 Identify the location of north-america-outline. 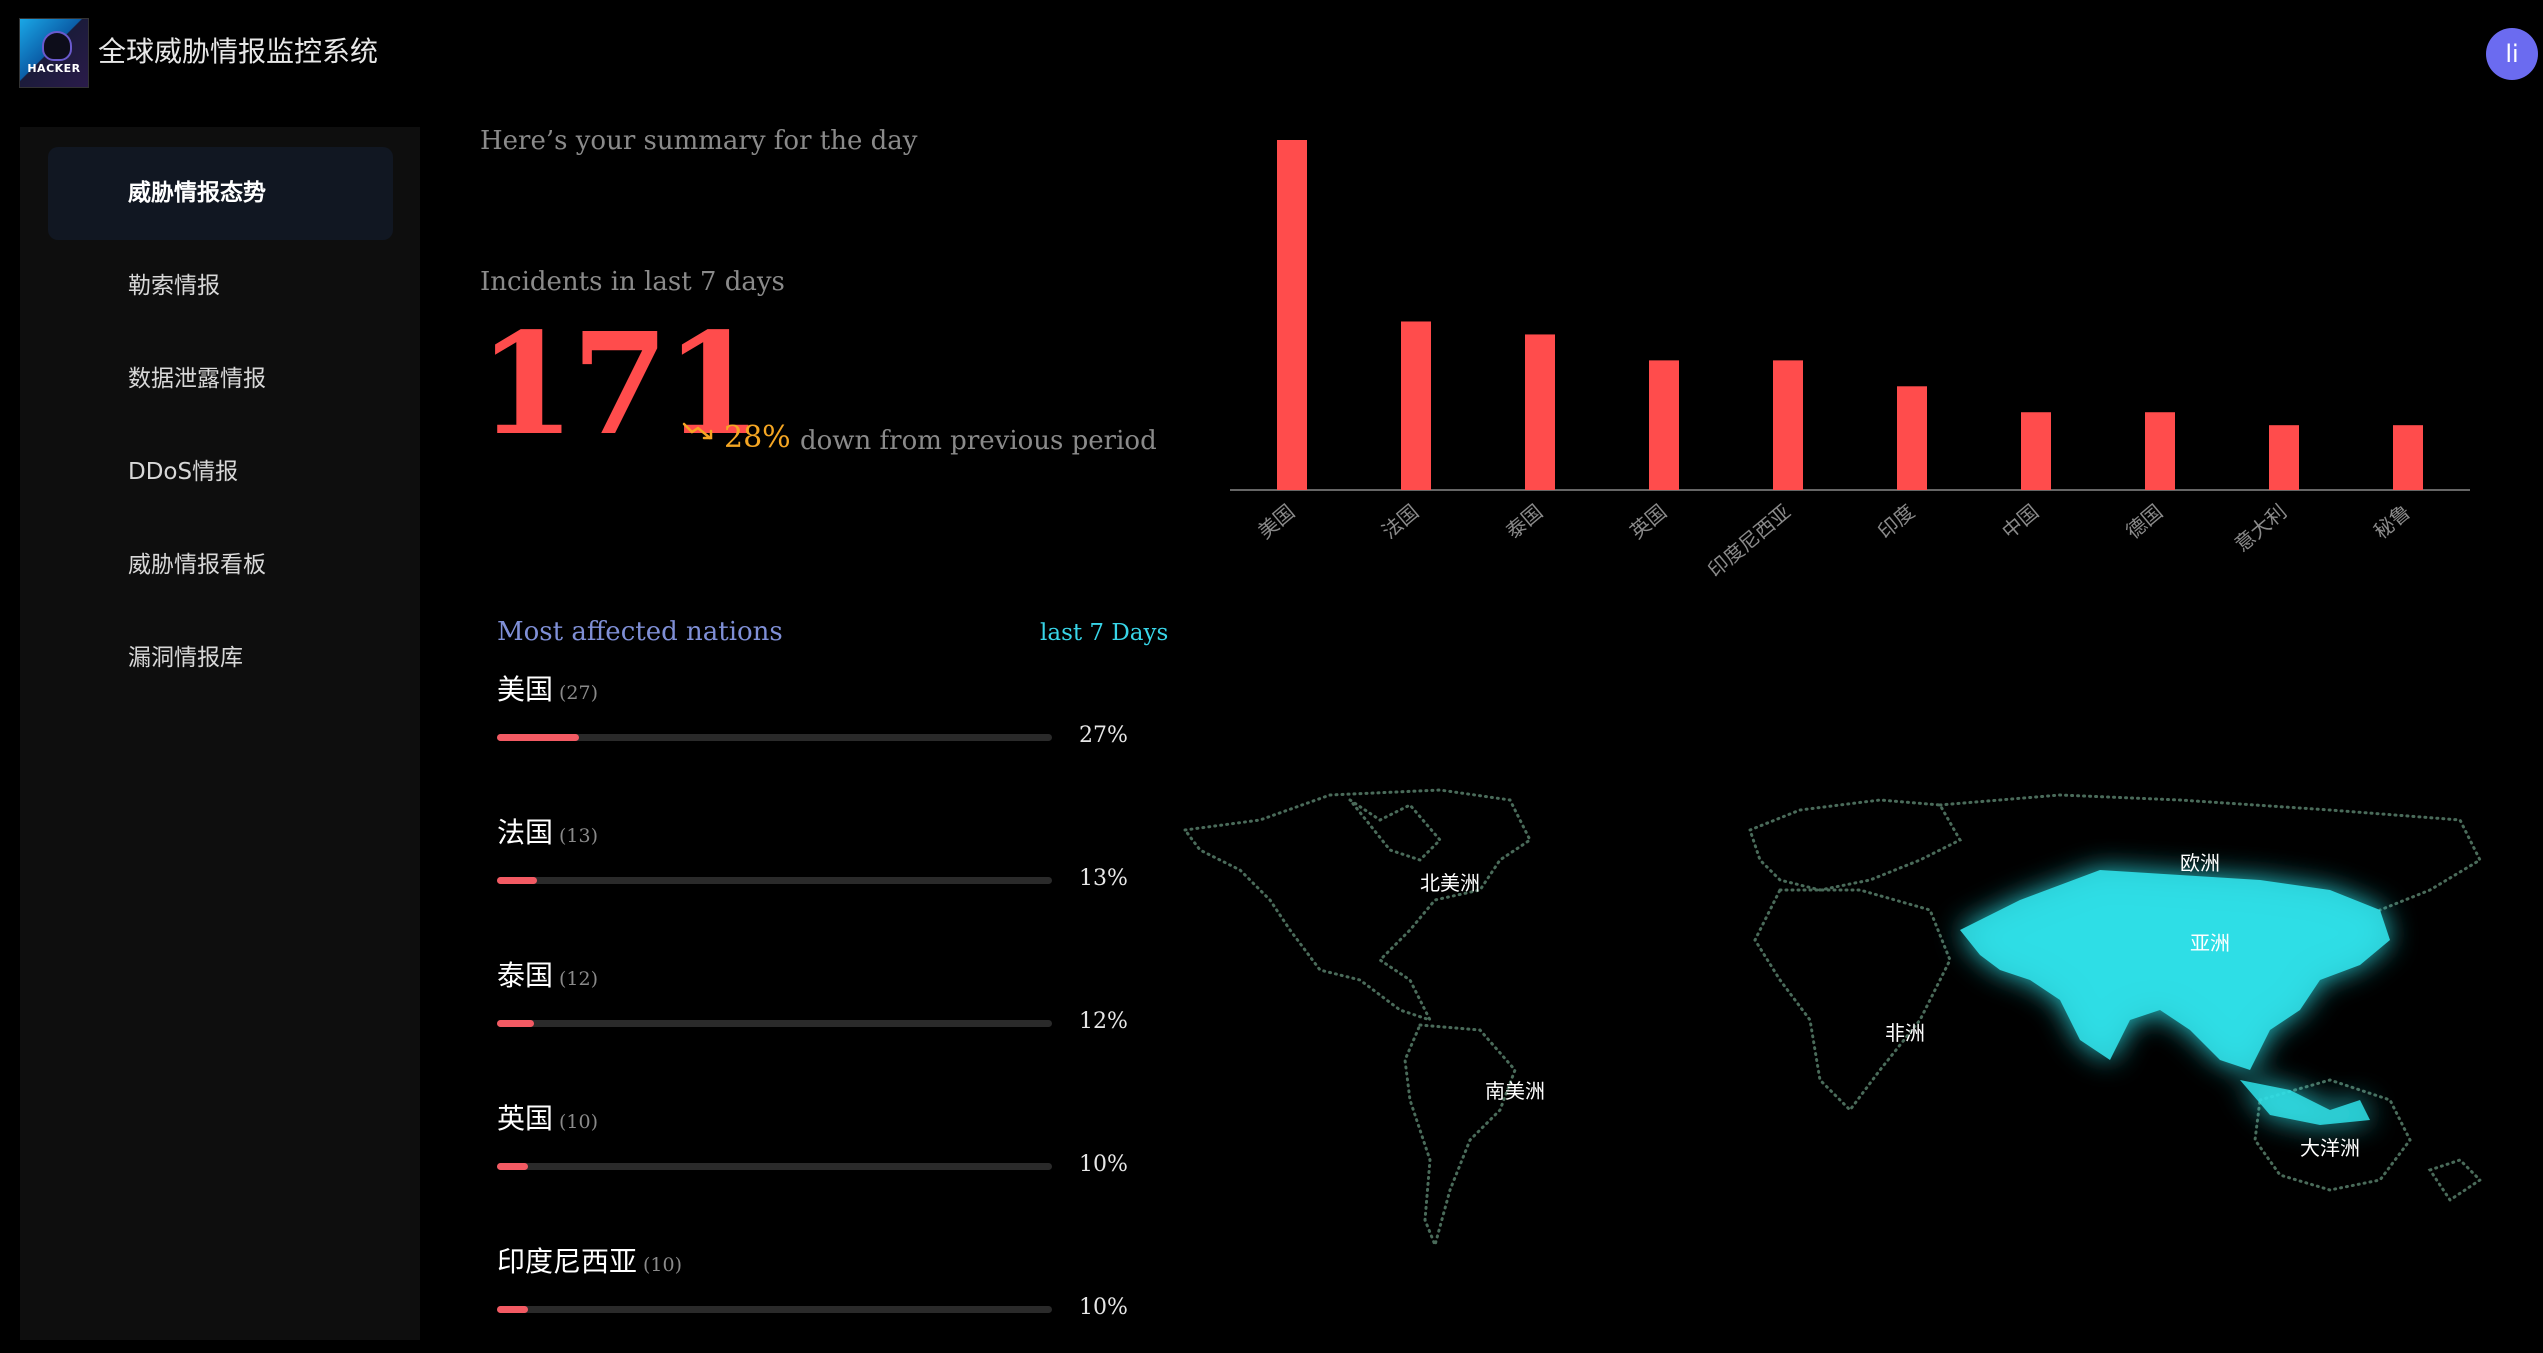
(1357, 905).